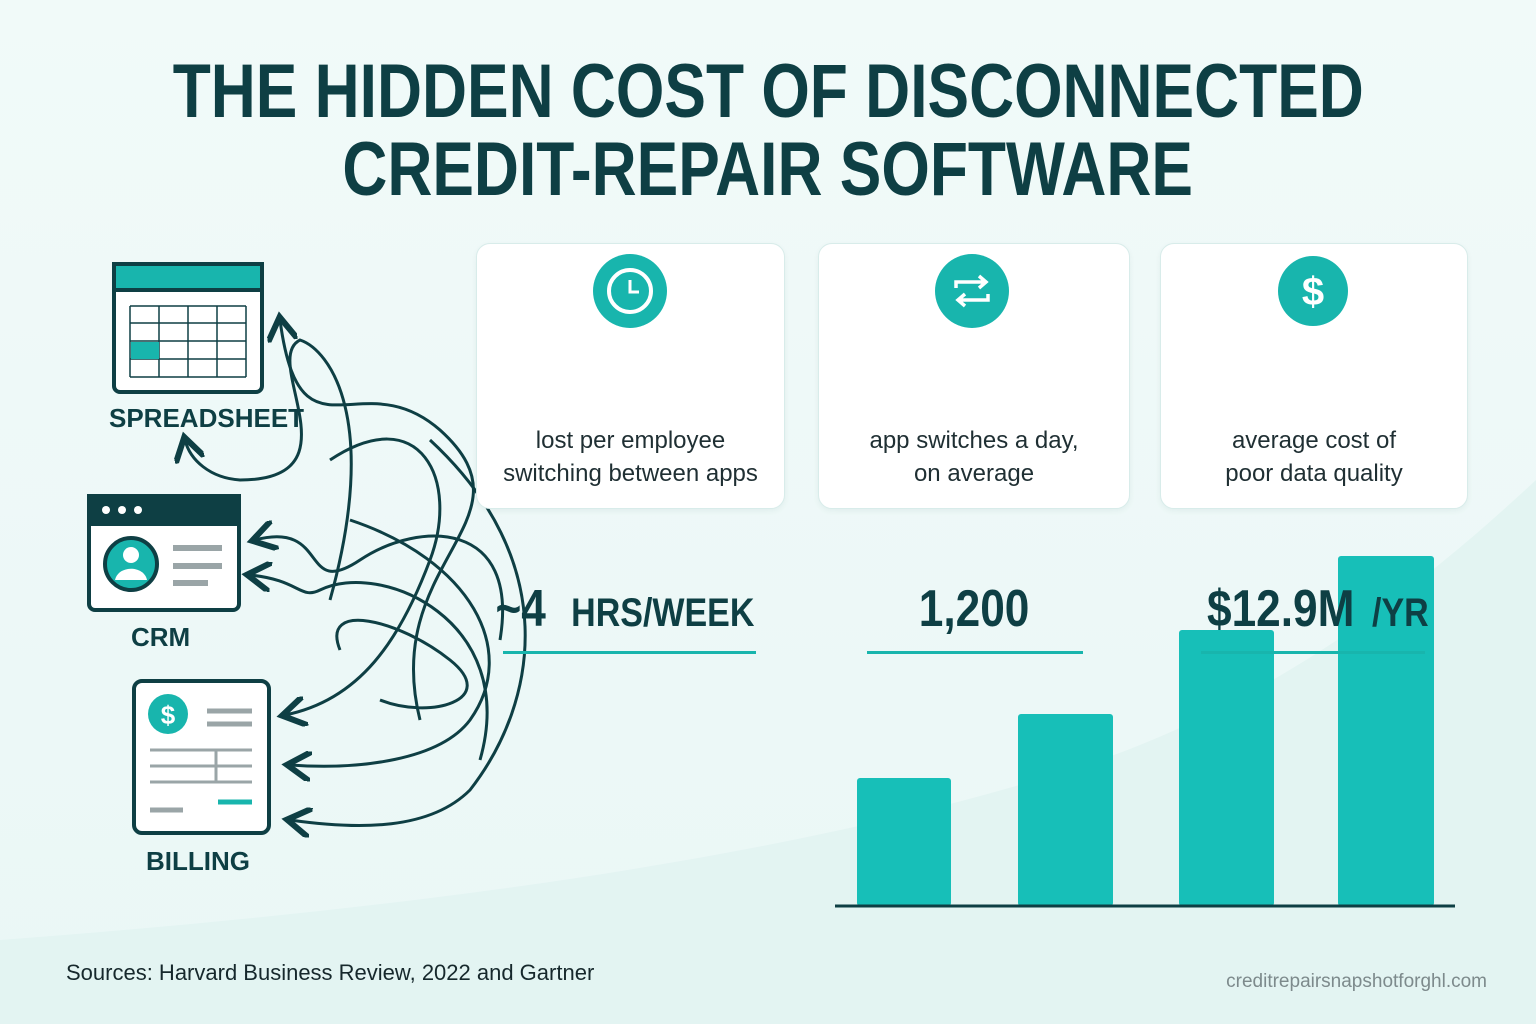 Image resolution: width=1536 pixels, height=1024 pixels. What do you see at coordinates (974, 440) in the screenshot?
I see `stat-description: app switches a day,` at bounding box center [974, 440].